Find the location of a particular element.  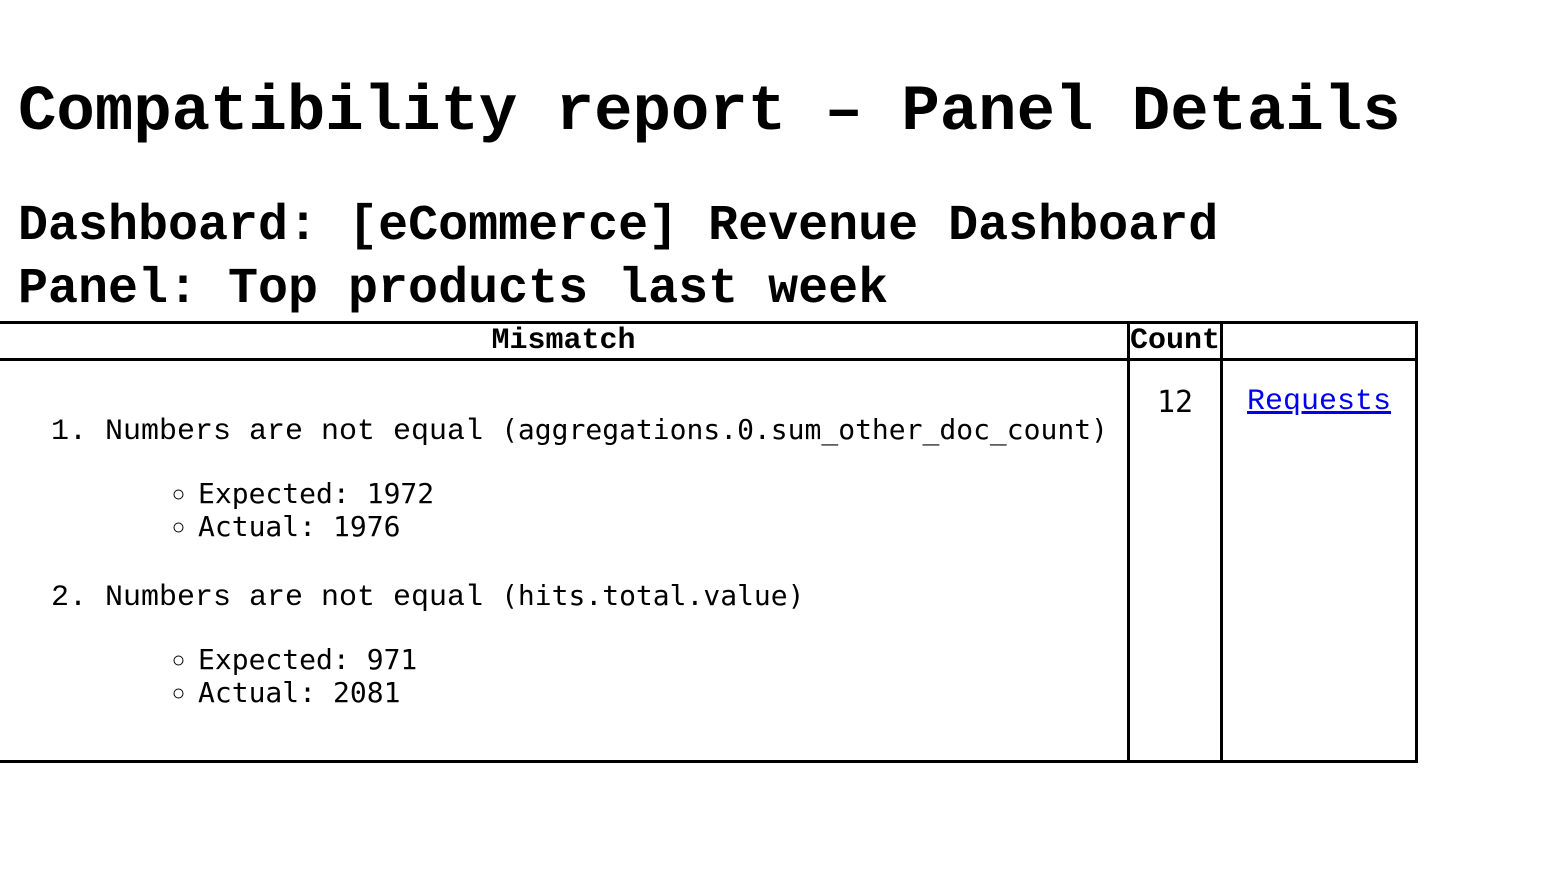

mismatch-column-header: Mismatch is located at coordinates (565, 341).